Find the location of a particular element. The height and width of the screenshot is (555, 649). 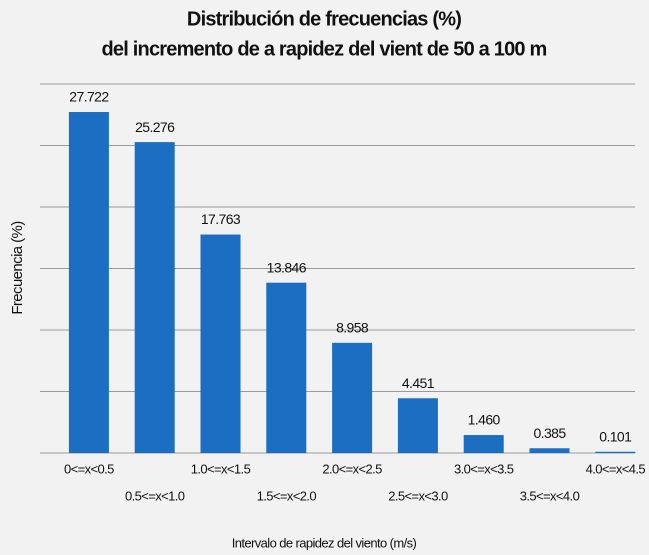

data-label: 8.958 is located at coordinates (352, 328).